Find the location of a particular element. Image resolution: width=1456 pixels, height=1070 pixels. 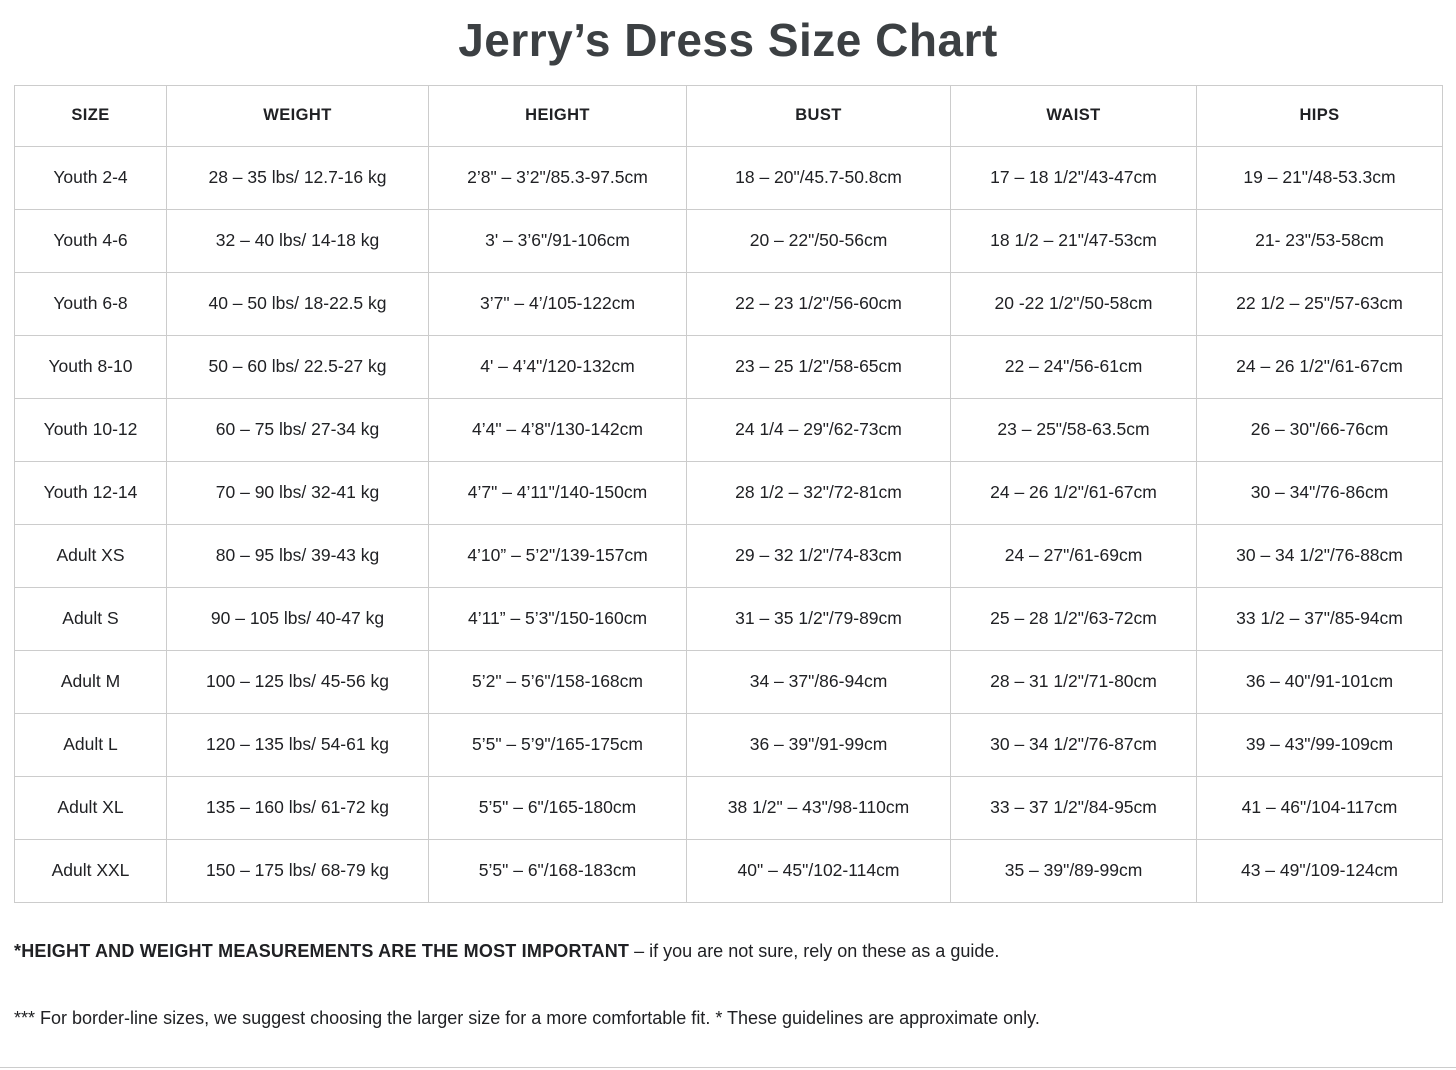

cell-height: 2’8" – 3’2"/85.3-97.5cm is located at coordinates (557, 177).